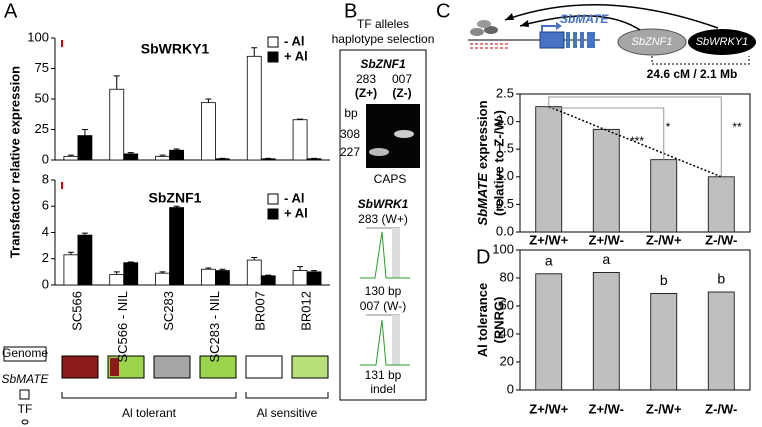 The height and width of the screenshot is (427, 762). I want to click on x-tick-label: SC283 - NIL, so click(214, 327).